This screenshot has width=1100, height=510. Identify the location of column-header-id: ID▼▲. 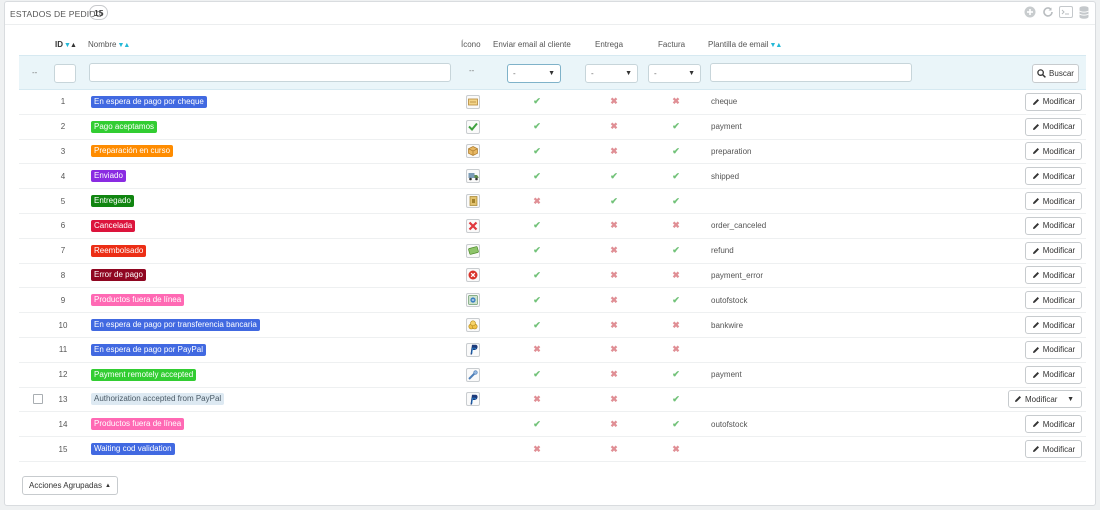
(66, 44).